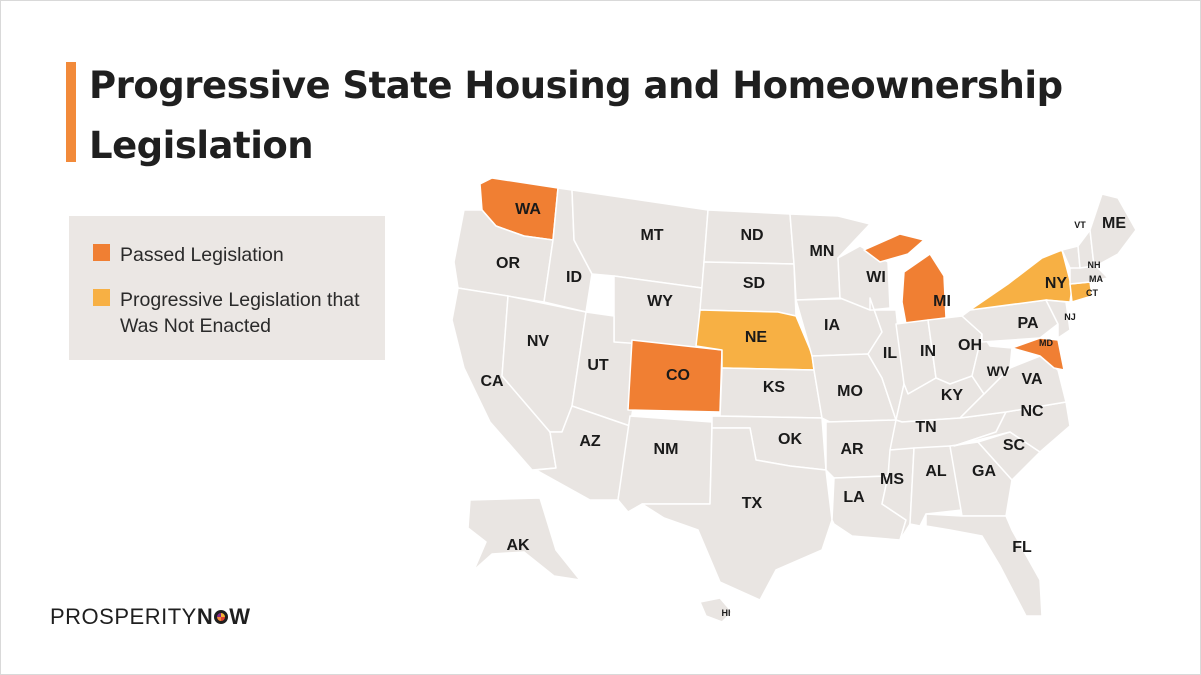  Describe the element at coordinates (1027, 323) in the screenshot. I see `state-label-pa: PA` at that location.